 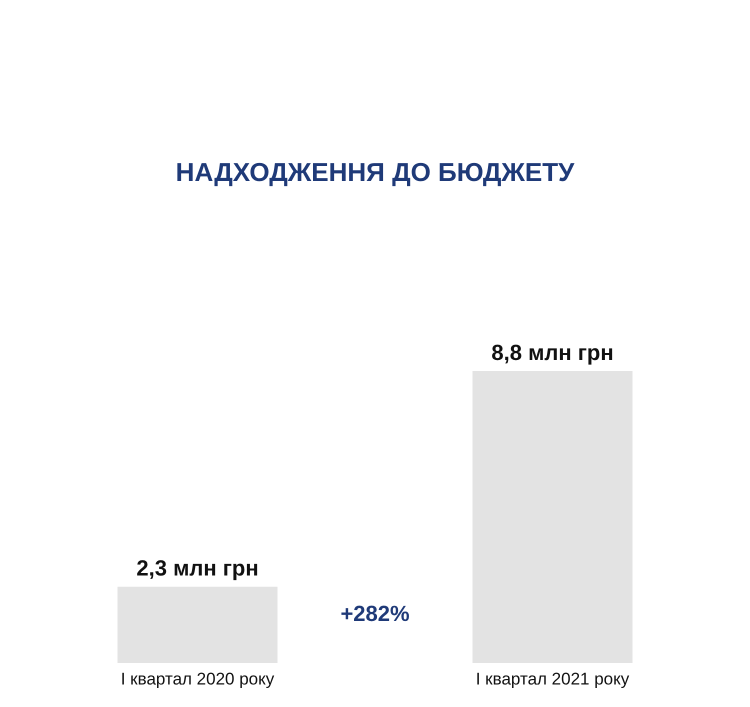 I want to click on x-tick-label: I квартал 2021 року, so click(x=553, y=679).